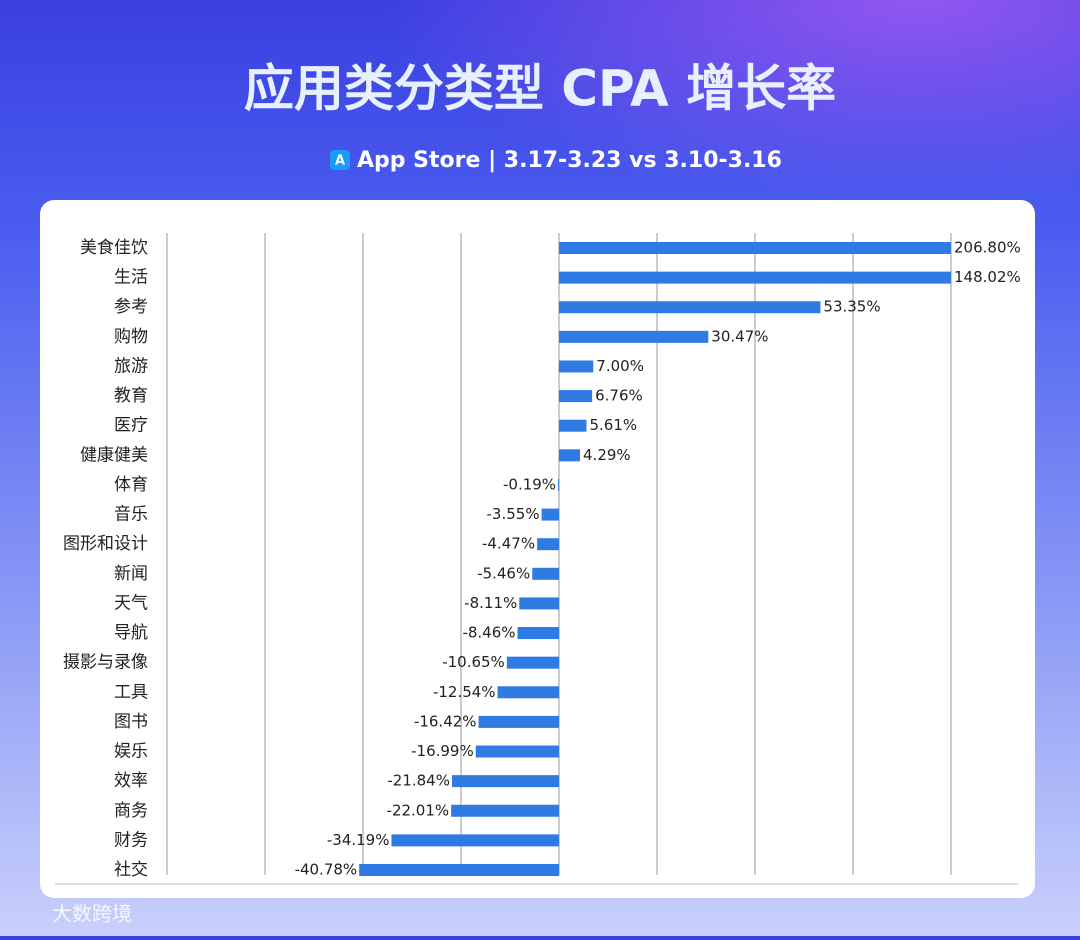  I want to click on value-label: 206.80%, so click(987, 248).